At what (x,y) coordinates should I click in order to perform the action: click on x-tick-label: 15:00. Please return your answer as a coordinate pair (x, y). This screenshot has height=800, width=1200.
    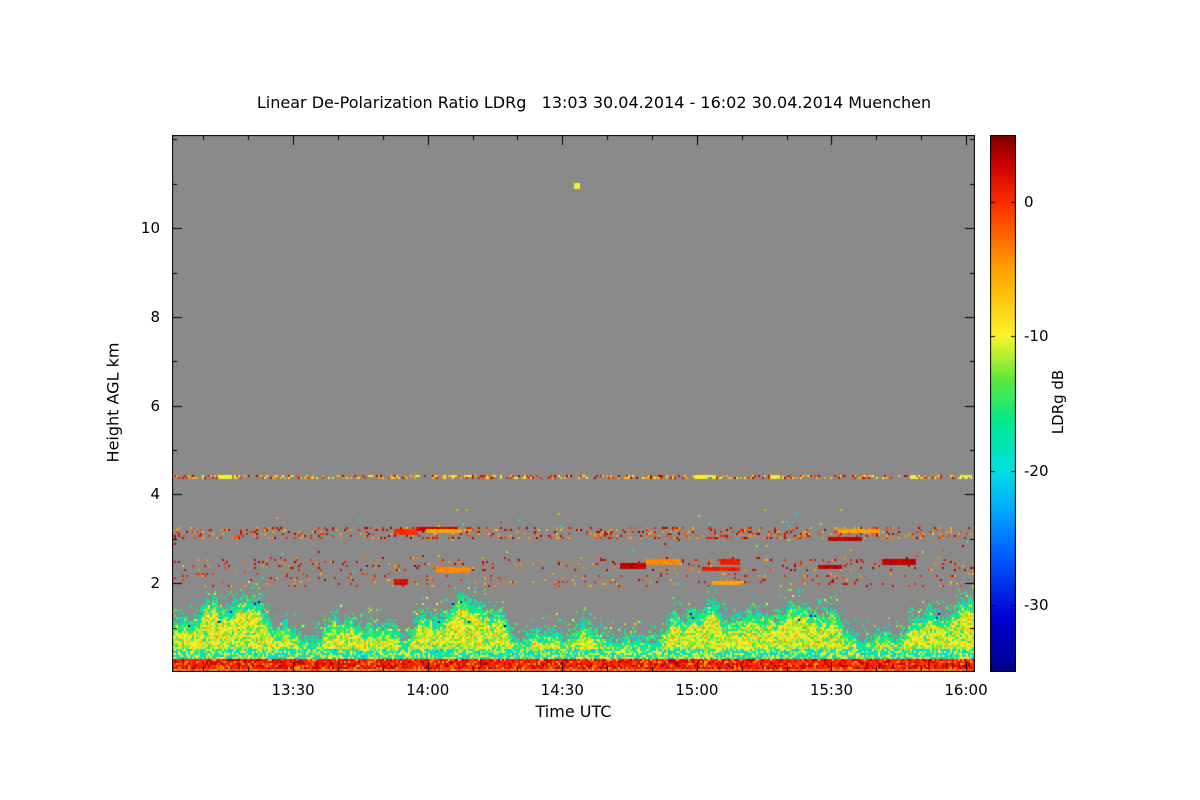
    Looking at the image, I should click on (697, 690).